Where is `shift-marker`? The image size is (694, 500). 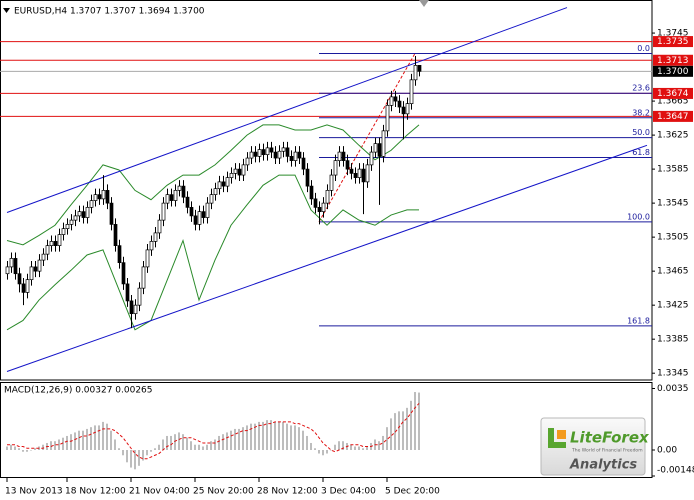
shift-marker is located at coordinates (424, 3).